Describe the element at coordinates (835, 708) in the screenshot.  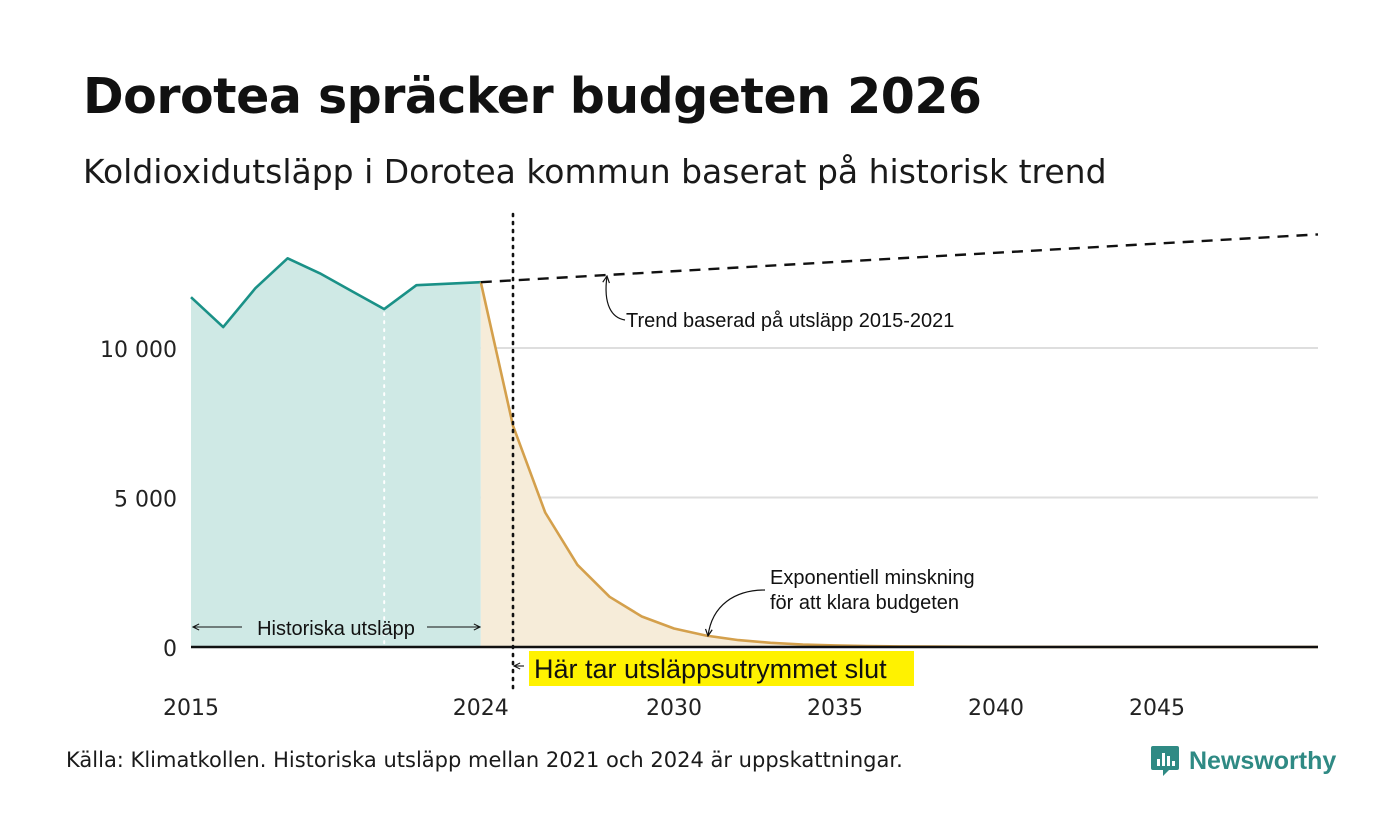
I see `x-tick-label: 2035` at that location.